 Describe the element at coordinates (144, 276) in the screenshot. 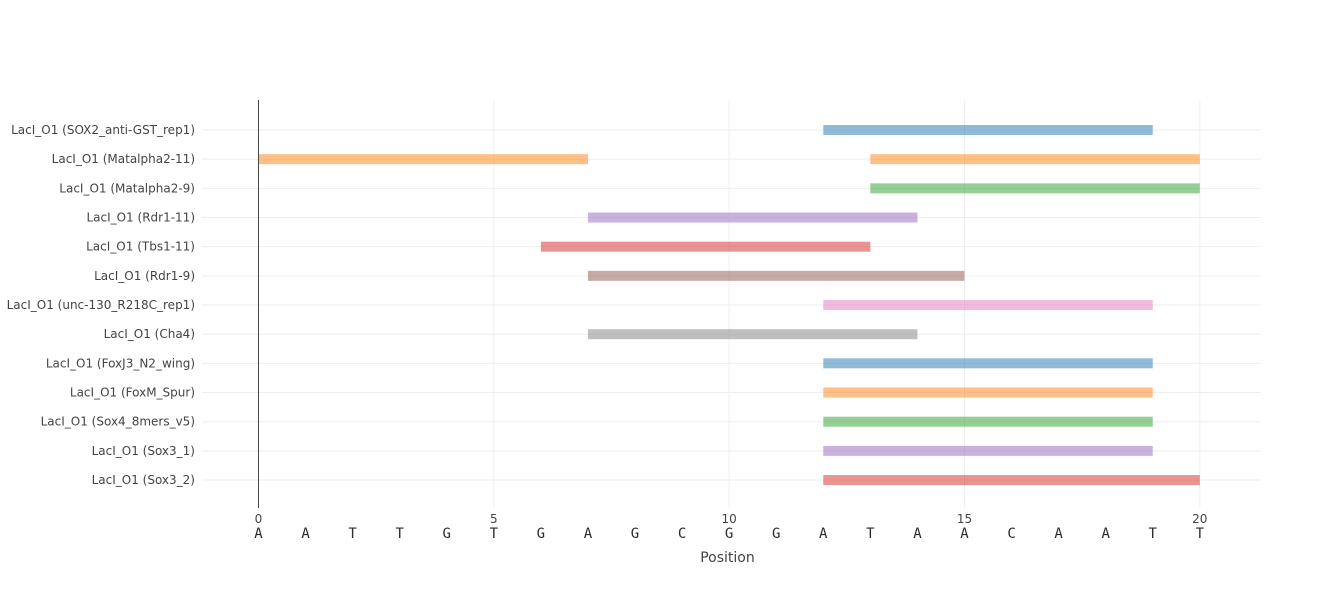

I see `row-label: LacI_O1 (Rdr1-9)` at that location.